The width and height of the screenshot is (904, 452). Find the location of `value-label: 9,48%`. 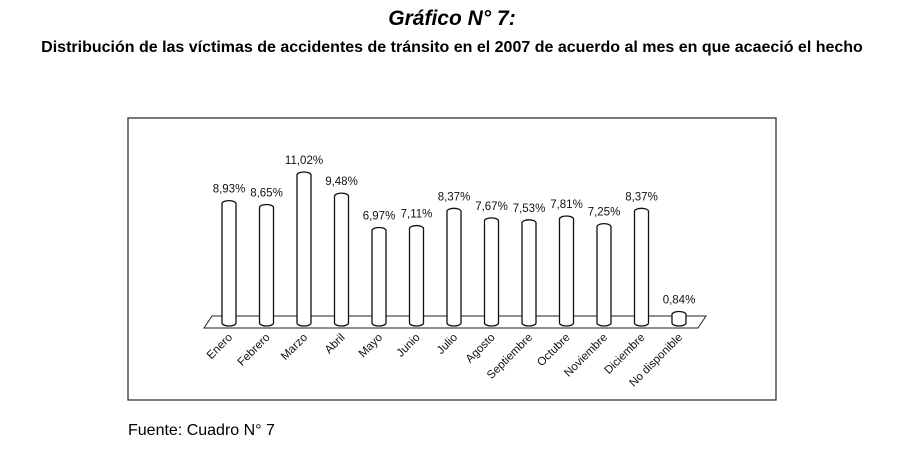

value-label: 9,48% is located at coordinates (341, 182).